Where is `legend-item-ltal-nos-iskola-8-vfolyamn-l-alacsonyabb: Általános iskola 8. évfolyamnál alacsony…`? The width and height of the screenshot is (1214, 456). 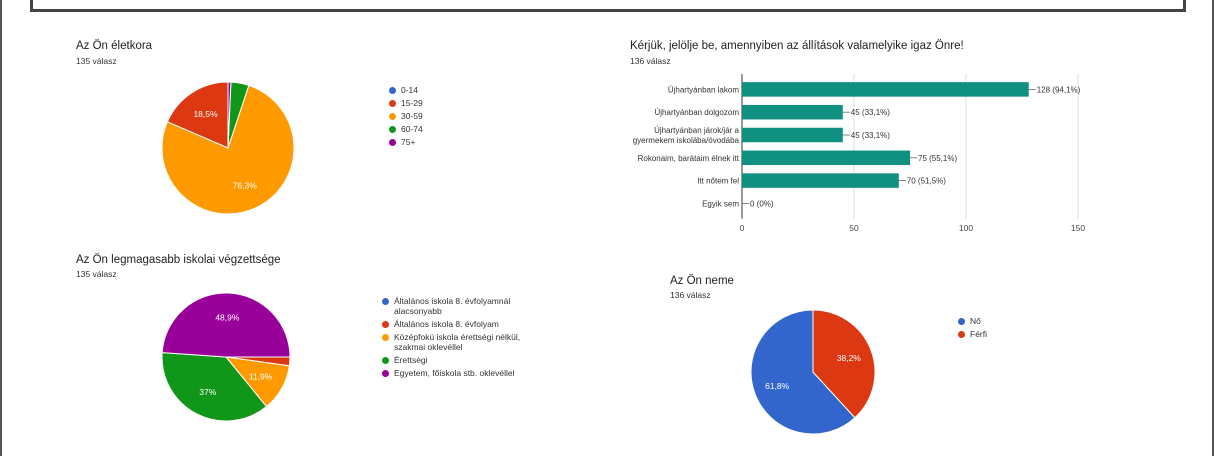 legend-item-ltal-nos-iskola-8-vfolyamn-l-alacsonyabb: Általános iskola 8. évfolyamnál alacsony… is located at coordinates (482, 306).